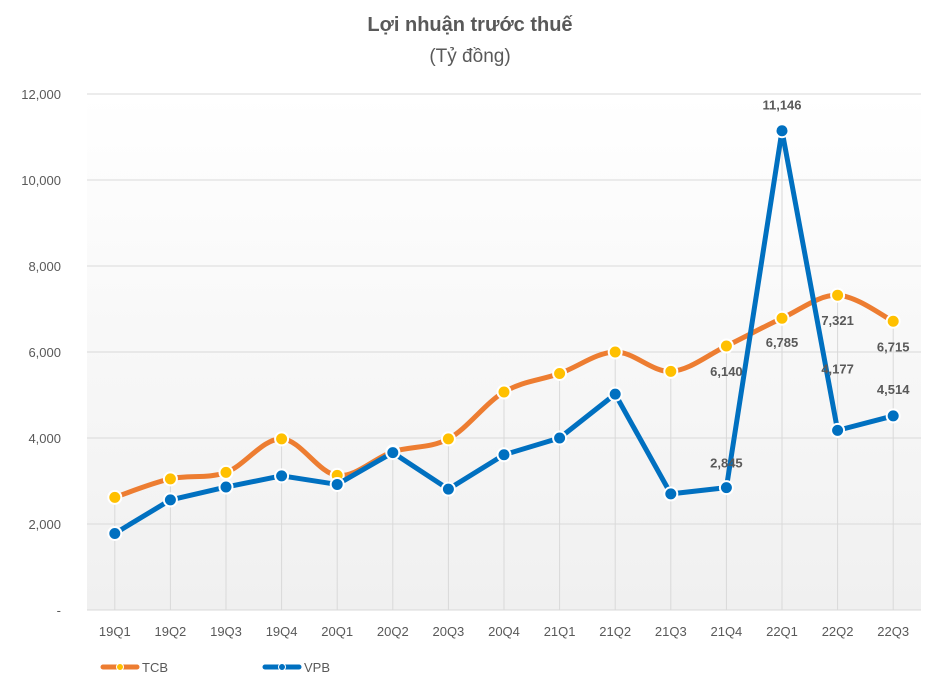 The image size is (940, 691). Describe the element at coordinates (115, 497) in the screenshot. I see `point-tcb-19Q1` at that location.